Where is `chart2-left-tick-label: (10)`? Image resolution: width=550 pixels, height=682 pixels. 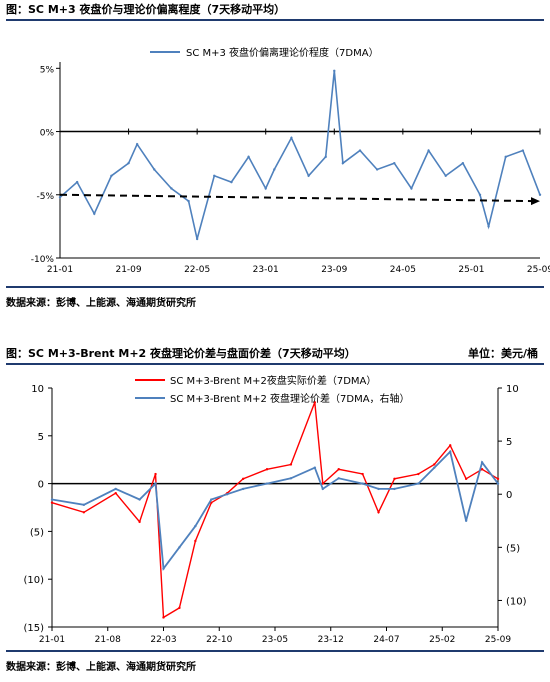 chart2-left-tick-label: (10) is located at coordinates (33, 580).